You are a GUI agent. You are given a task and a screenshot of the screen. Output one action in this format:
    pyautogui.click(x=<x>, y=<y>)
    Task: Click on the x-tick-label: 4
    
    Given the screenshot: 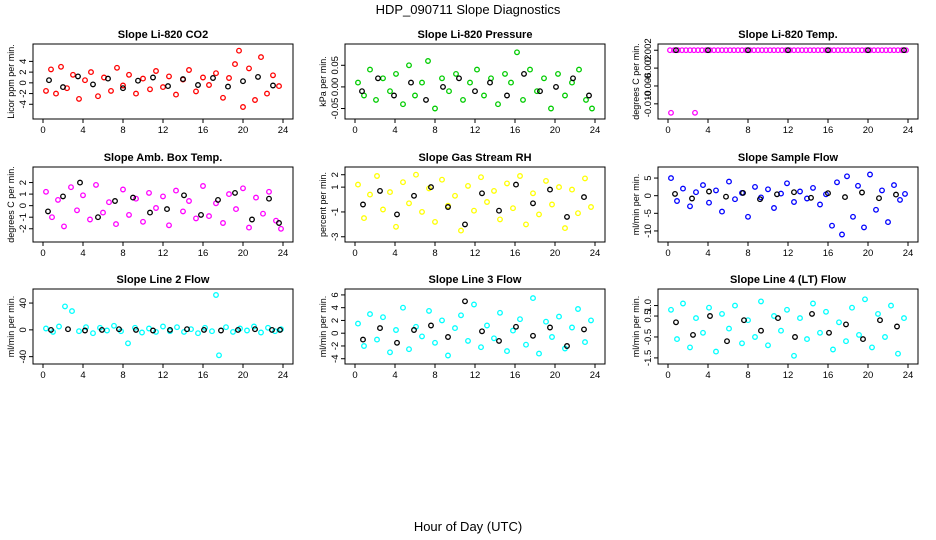 What is the action you would take?
    pyautogui.click(x=707, y=375)
    